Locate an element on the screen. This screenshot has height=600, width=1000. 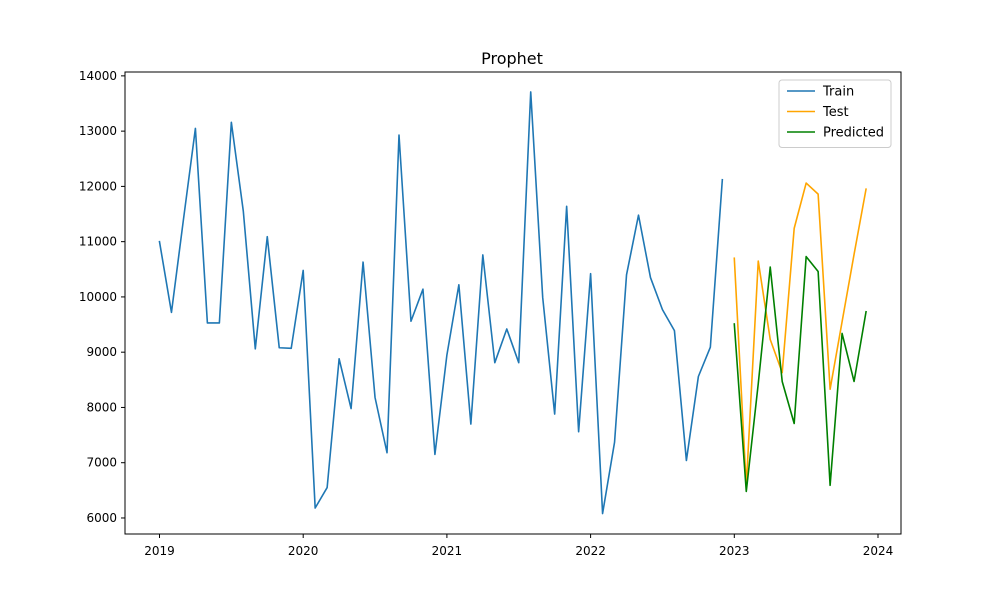
legend-box is located at coordinates (835, 113).